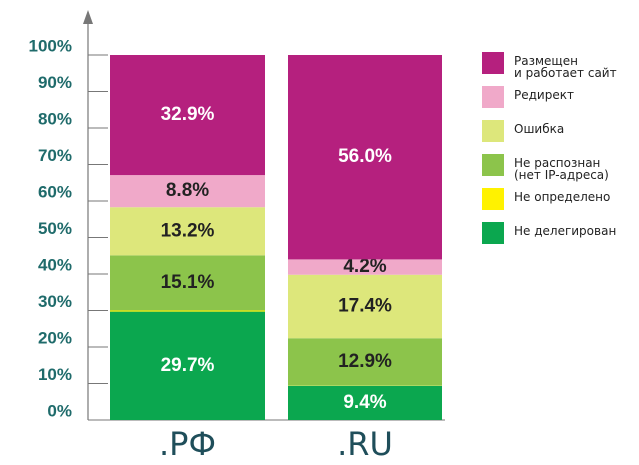 This screenshot has width=639, height=465. What do you see at coordinates (565, 231) in the screenshot?
I see `legend-label: Не делегирован` at bounding box center [565, 231].